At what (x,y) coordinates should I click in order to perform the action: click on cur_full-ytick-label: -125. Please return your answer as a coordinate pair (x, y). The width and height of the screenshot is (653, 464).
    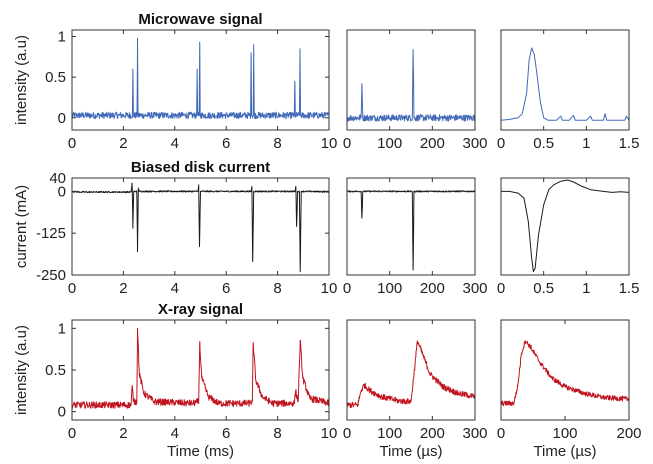
    Looking at the image, I should click on (51, 233).